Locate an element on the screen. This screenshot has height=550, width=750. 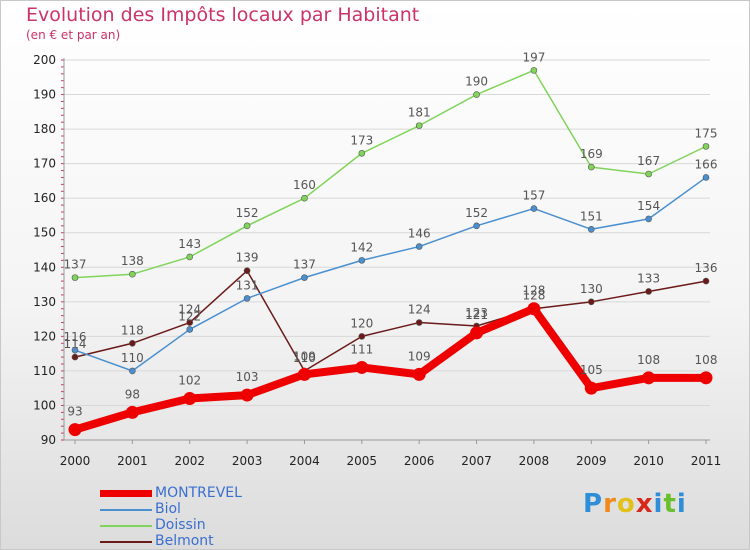
logo-letter: P is located at coordinates (593, 504).